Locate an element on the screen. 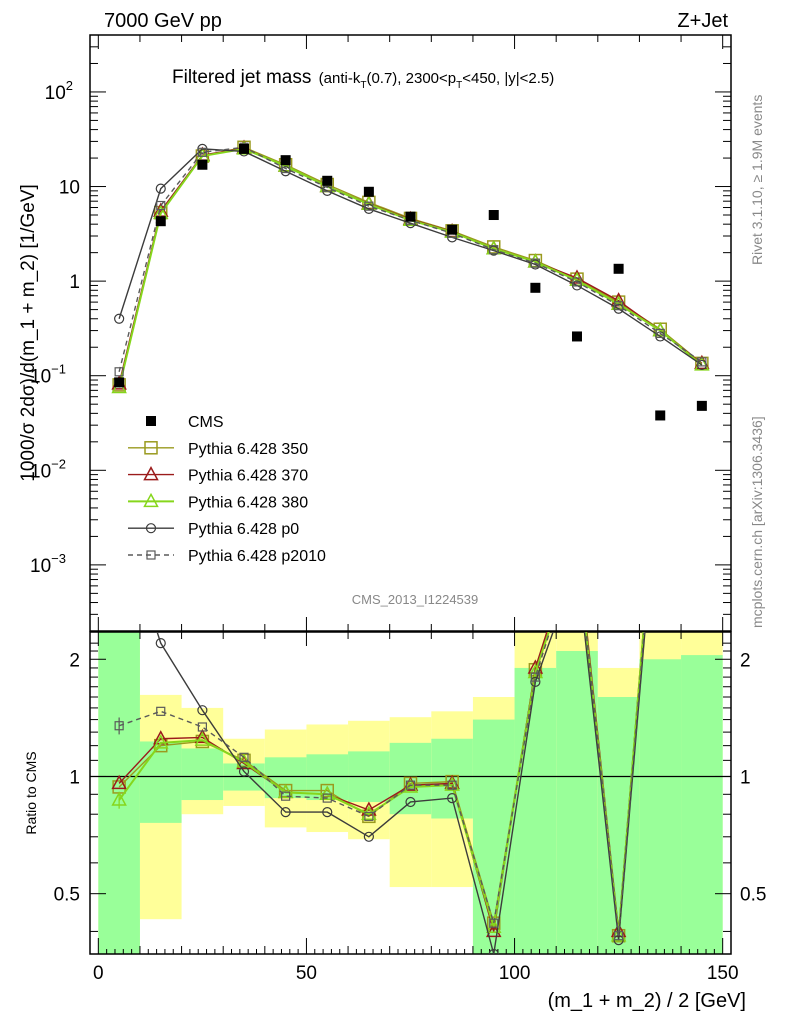 This screenshot has width=786, height=1024. x-tick-label: 150 is located at coordinates (723, 973).